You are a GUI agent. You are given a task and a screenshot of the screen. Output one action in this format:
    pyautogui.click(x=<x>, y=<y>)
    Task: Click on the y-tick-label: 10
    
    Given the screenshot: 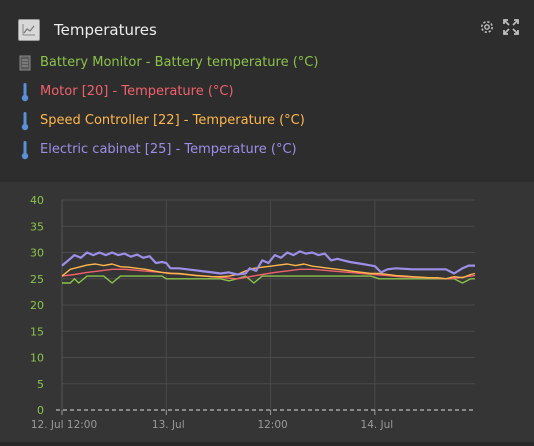 What is the action you would take?
    pyautogui.click(x=37, y=358)
    